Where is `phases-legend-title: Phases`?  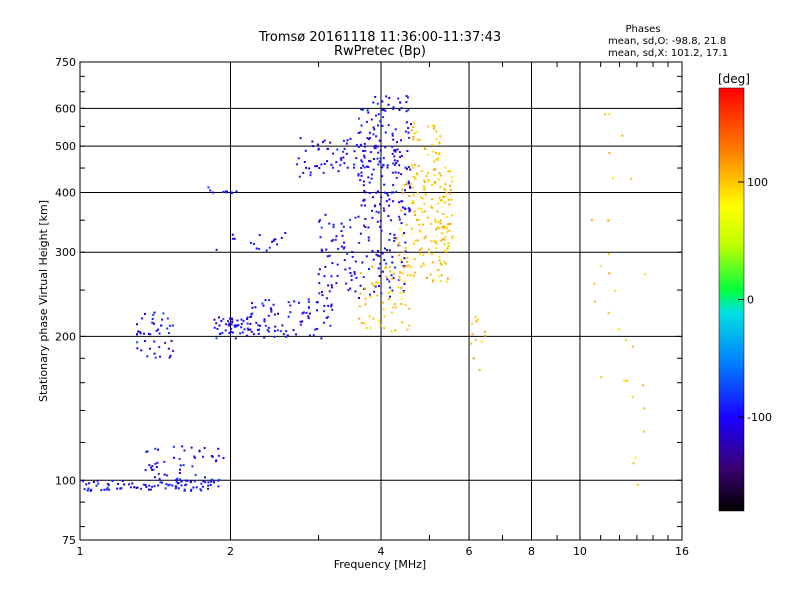
phases-legend-title: Phases is located at coordinates (642, 29).